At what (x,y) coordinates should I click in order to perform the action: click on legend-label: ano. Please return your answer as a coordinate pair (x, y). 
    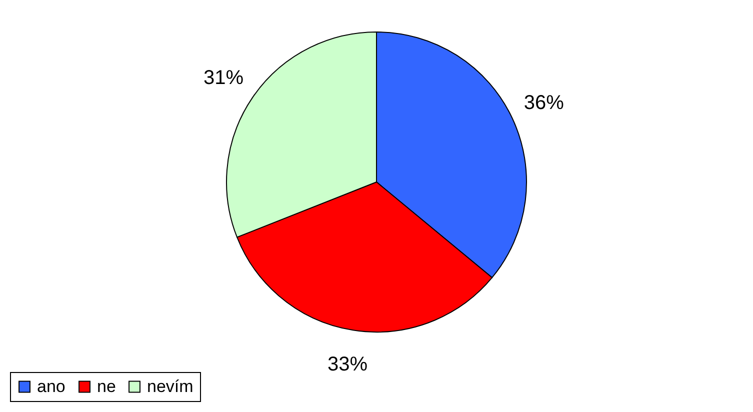
    Looking at the image, I should click on (51, 386).